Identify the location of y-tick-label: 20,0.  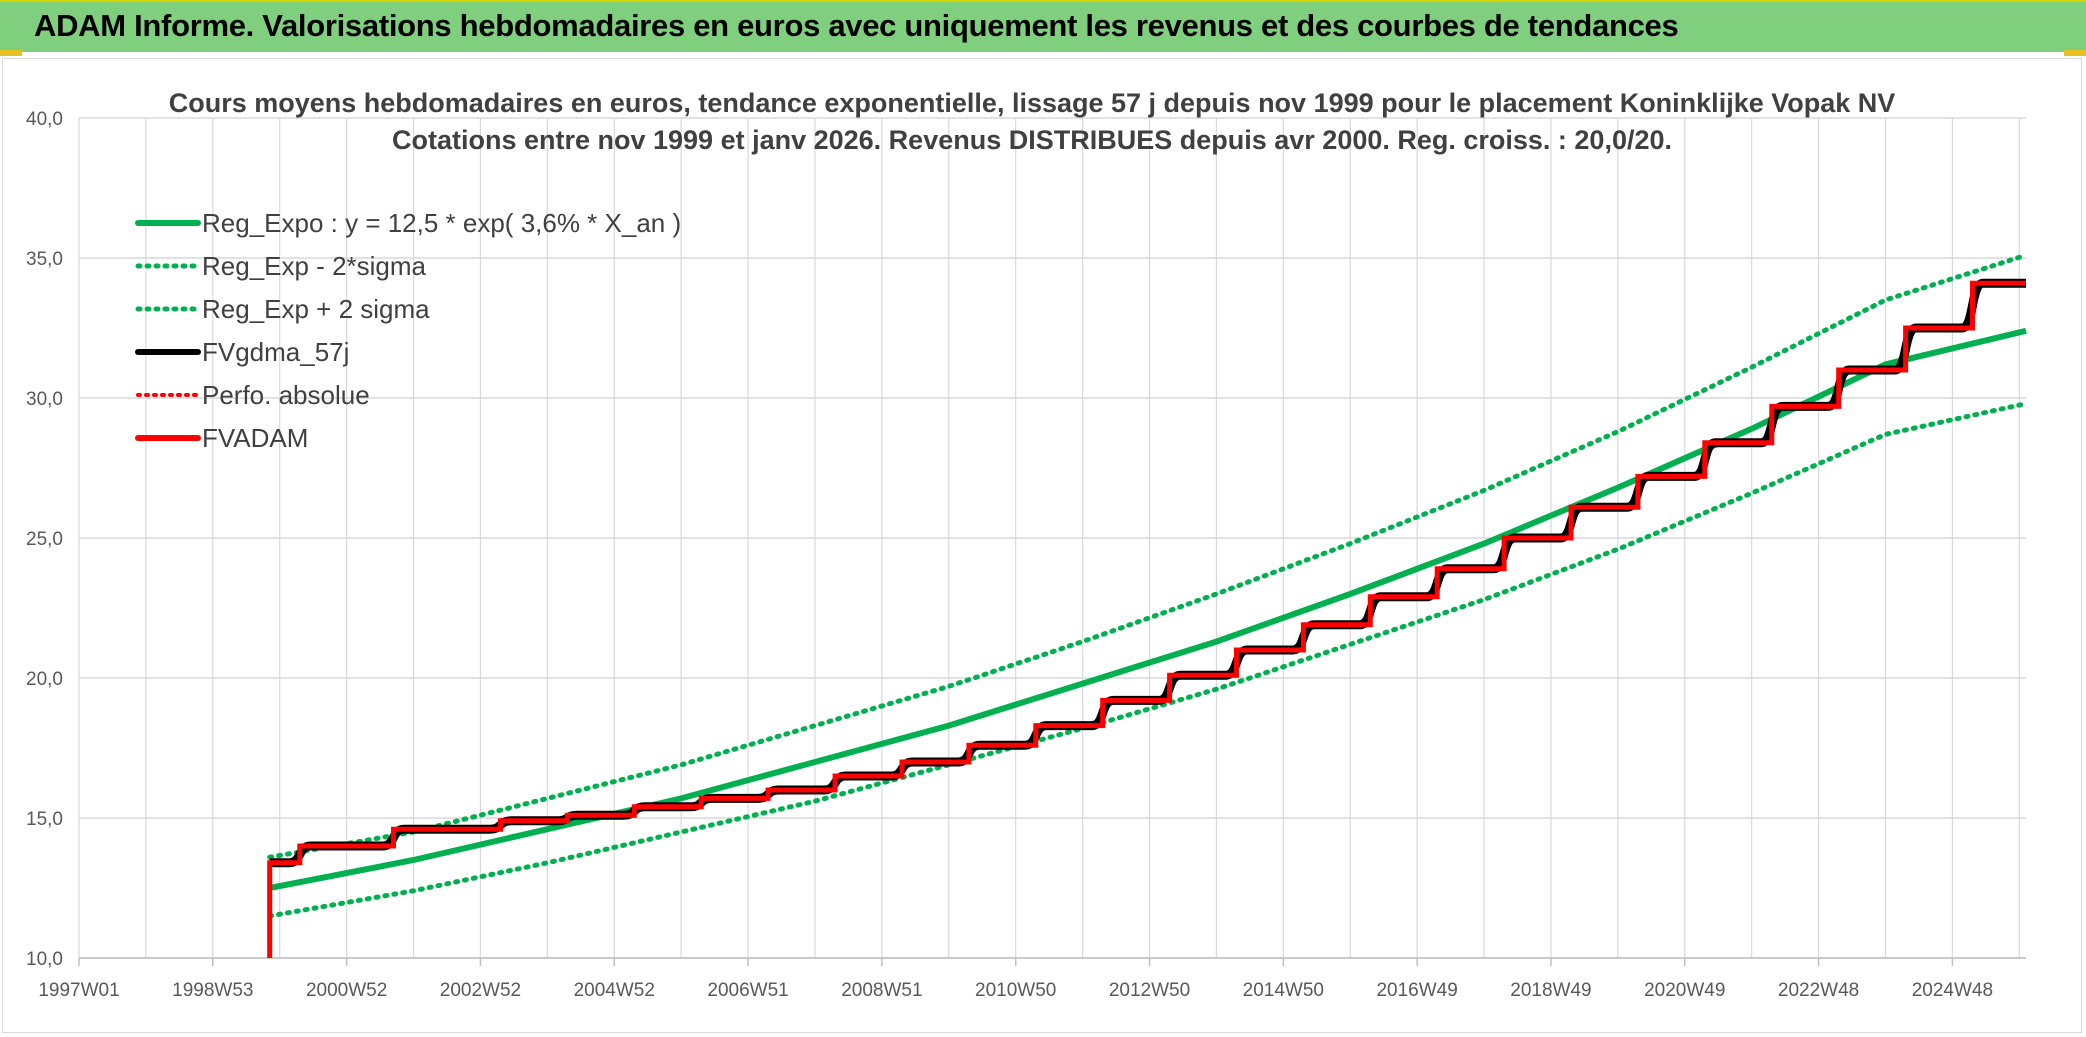
(44, 679).